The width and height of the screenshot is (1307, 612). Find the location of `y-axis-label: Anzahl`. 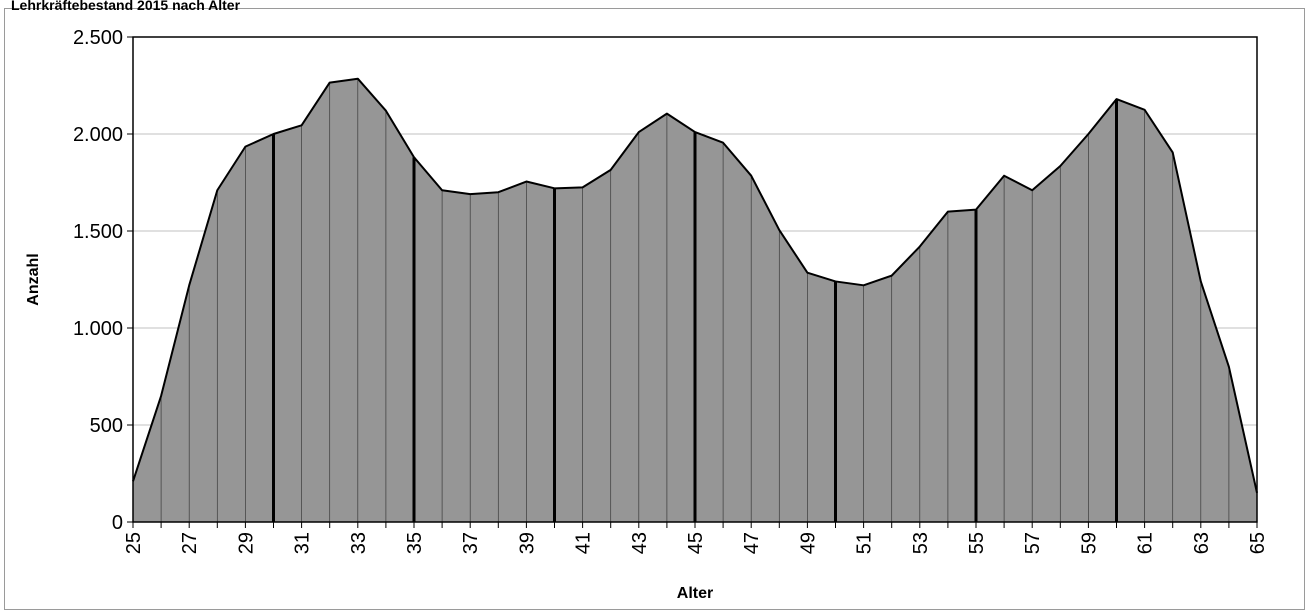

y-axis-label: Anzahl is located at coordinates (33, 279).